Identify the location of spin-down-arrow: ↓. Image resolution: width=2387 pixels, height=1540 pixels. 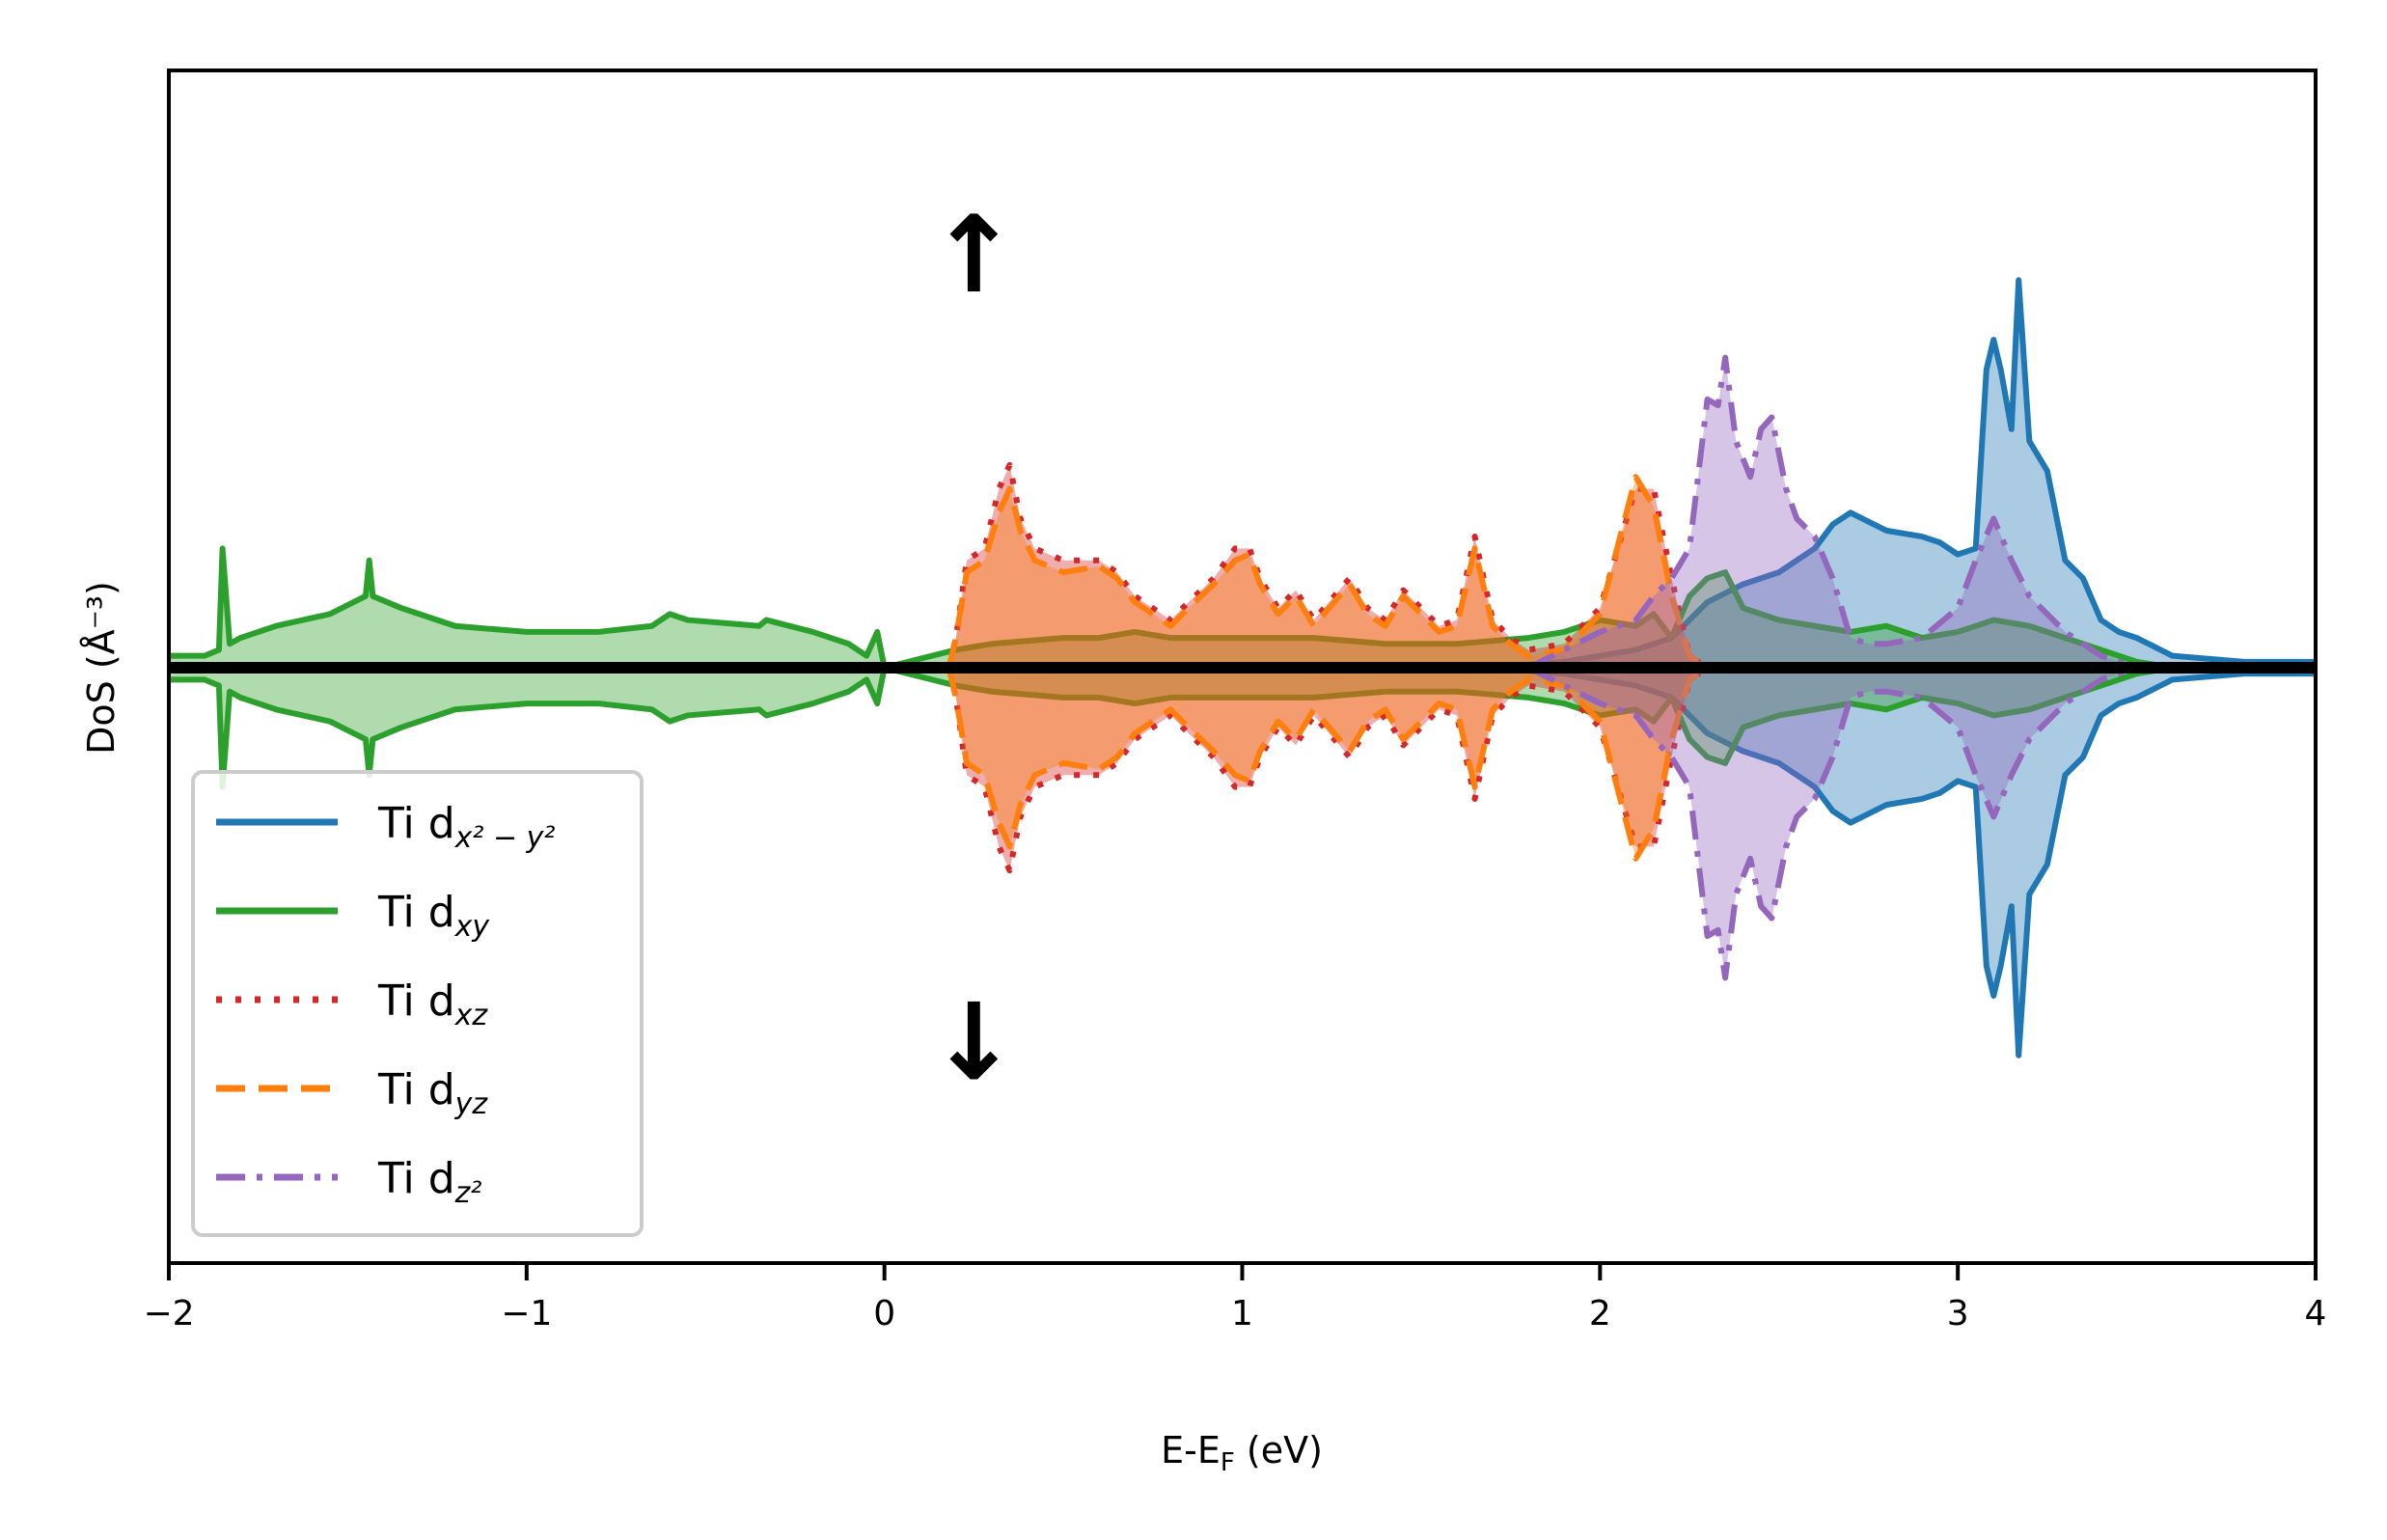
(974, 1042).